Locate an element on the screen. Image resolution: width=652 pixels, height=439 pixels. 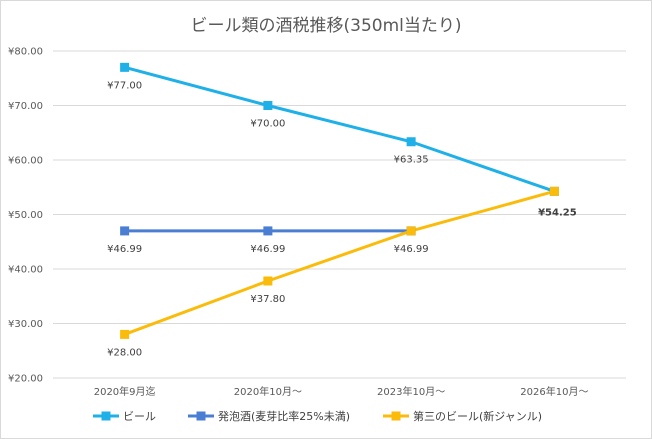
legend-entry: ビール is located at coordinates (139, 416).